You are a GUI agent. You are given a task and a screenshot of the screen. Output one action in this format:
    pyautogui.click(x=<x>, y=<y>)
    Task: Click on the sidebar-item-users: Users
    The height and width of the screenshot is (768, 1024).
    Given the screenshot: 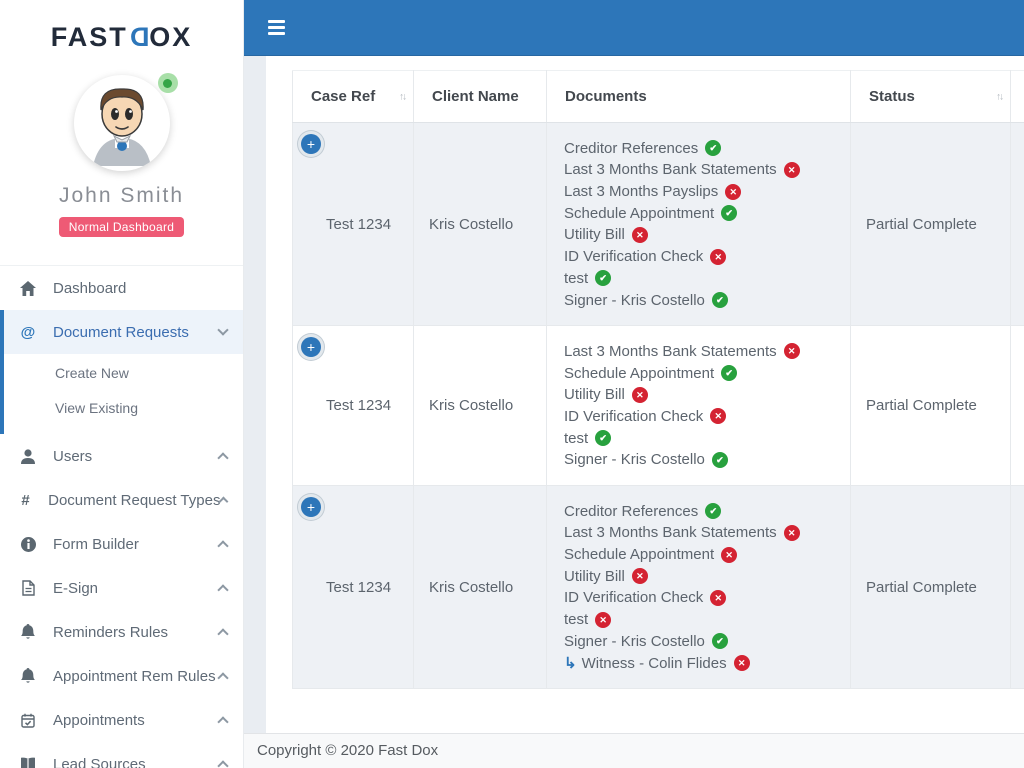 What is the action you would take?
    pyautogui.click(x=123, y=456)
    